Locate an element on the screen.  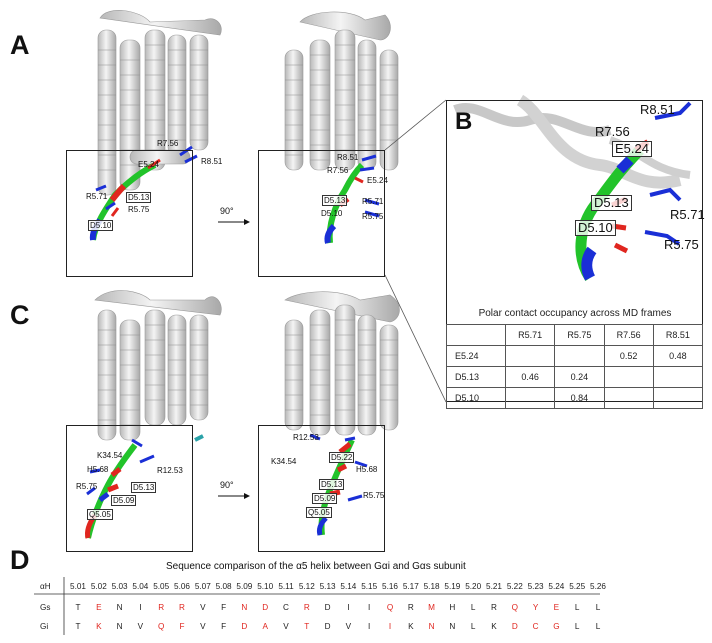
sequence-header-label: αH is located at coordinates (45, 586).